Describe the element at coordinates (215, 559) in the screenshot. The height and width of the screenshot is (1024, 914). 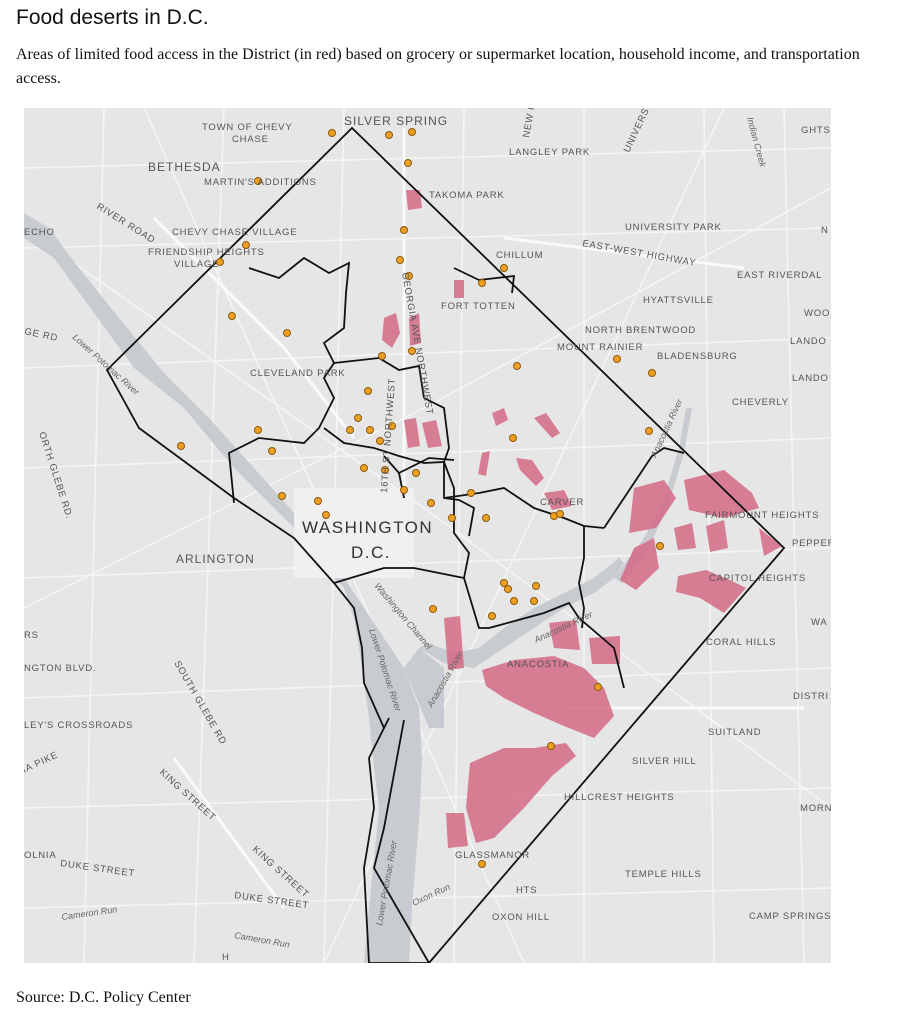
I see `label-arlington: ARLINGTON` at that location.